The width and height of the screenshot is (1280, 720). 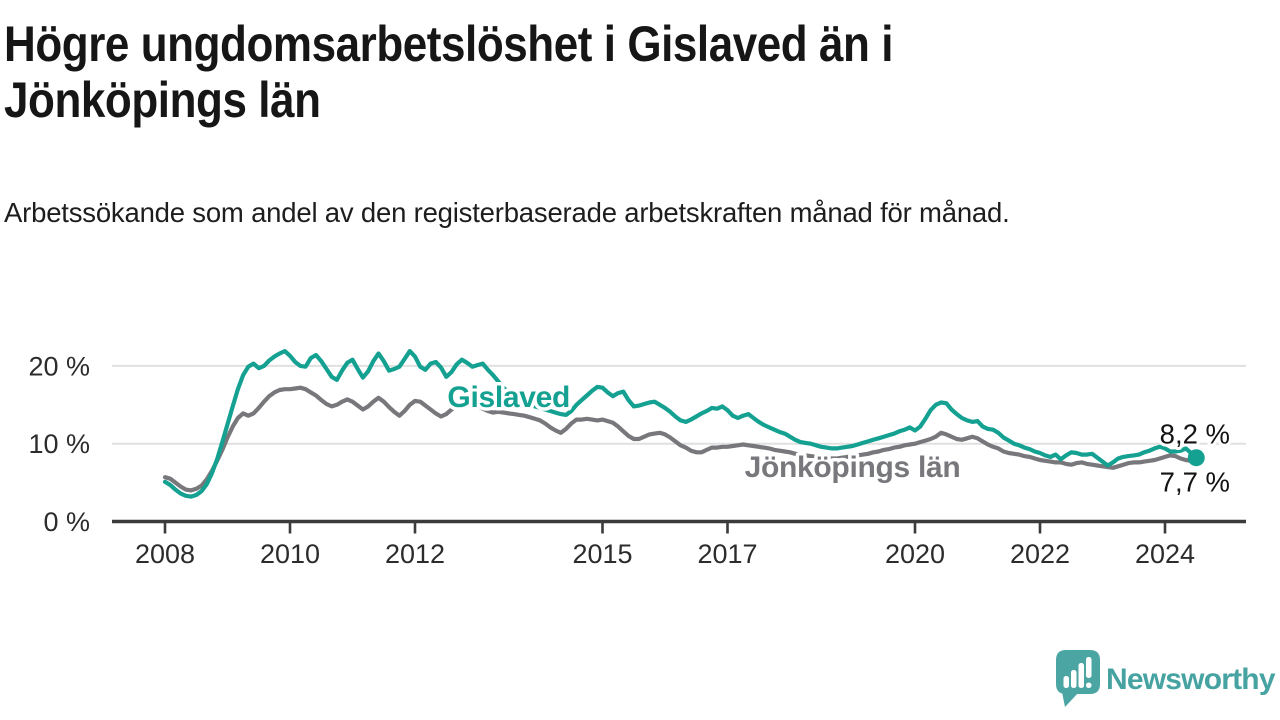 What do you see at coordinates (1191, 679) in the screenshot?
I see `brand-wordmark: Newsworthy` at bounding box center [1191, 679].